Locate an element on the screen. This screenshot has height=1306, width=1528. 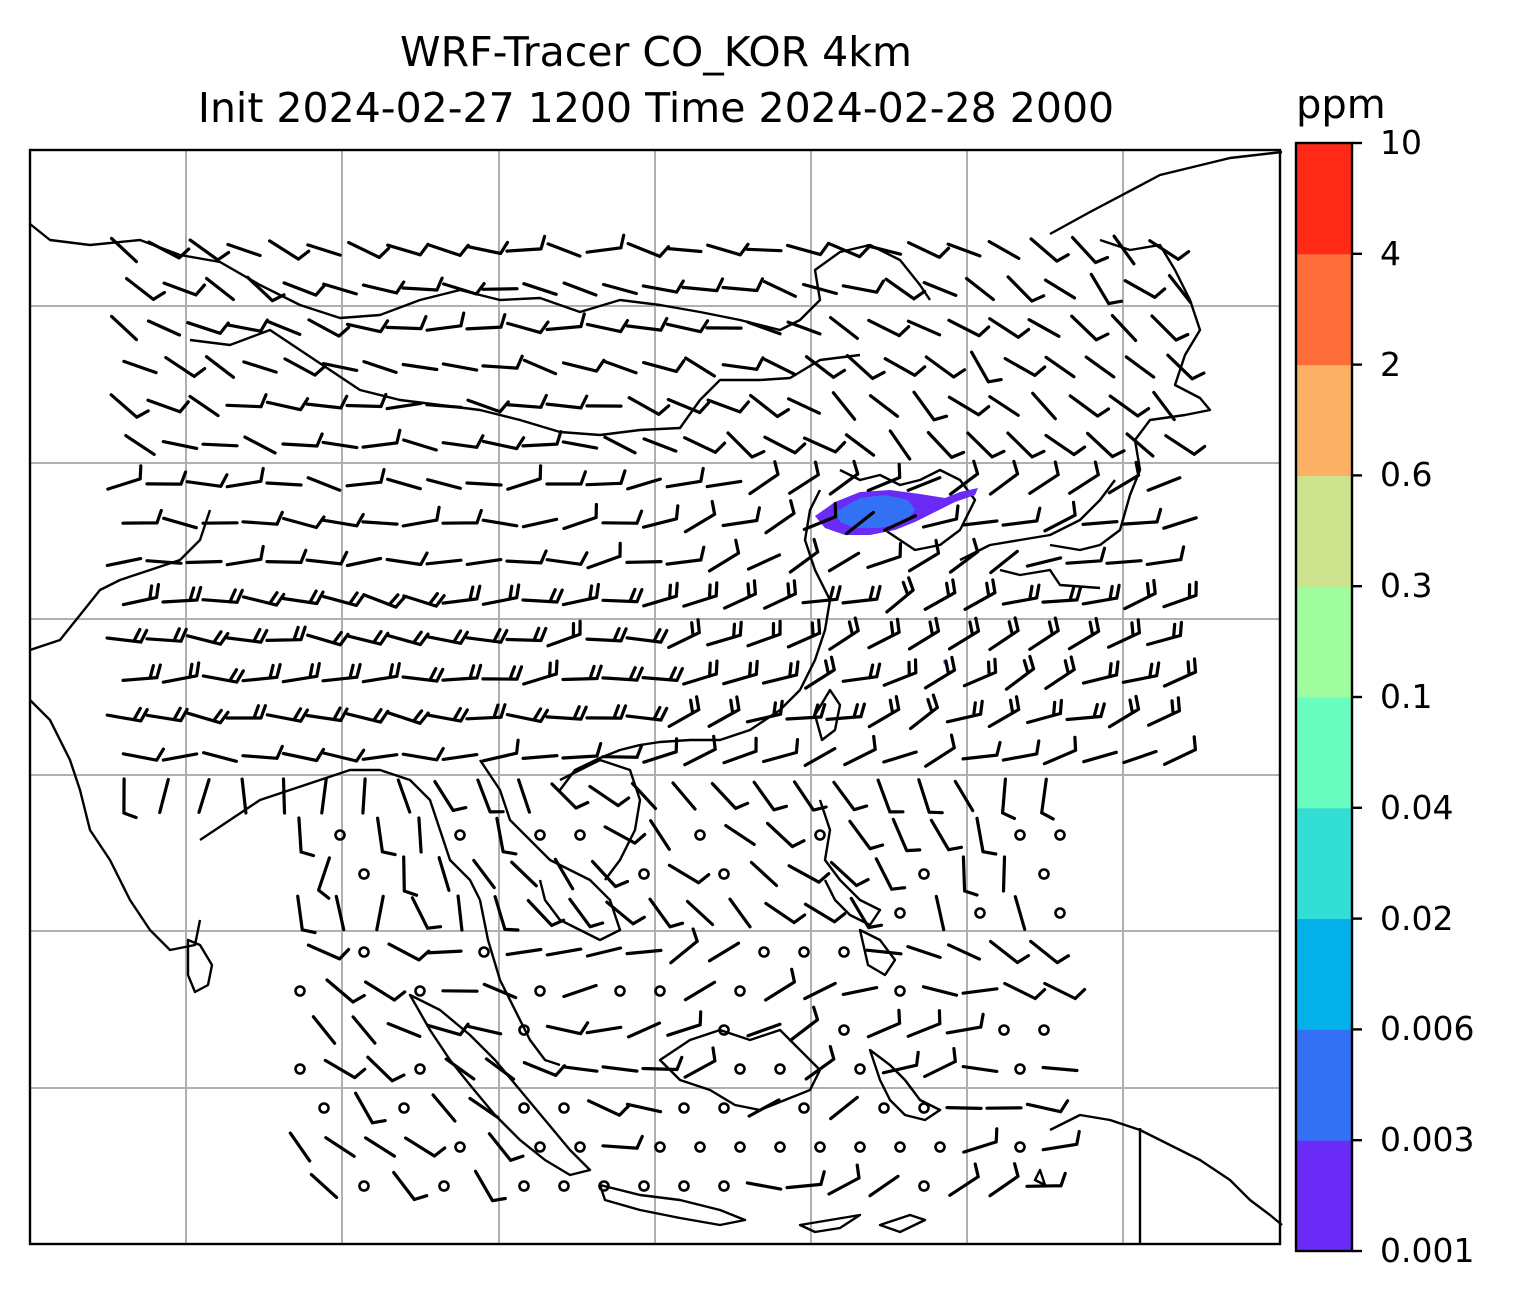
colorbar-tick-label: 0.003 is located at coordinates (1427, 1140).